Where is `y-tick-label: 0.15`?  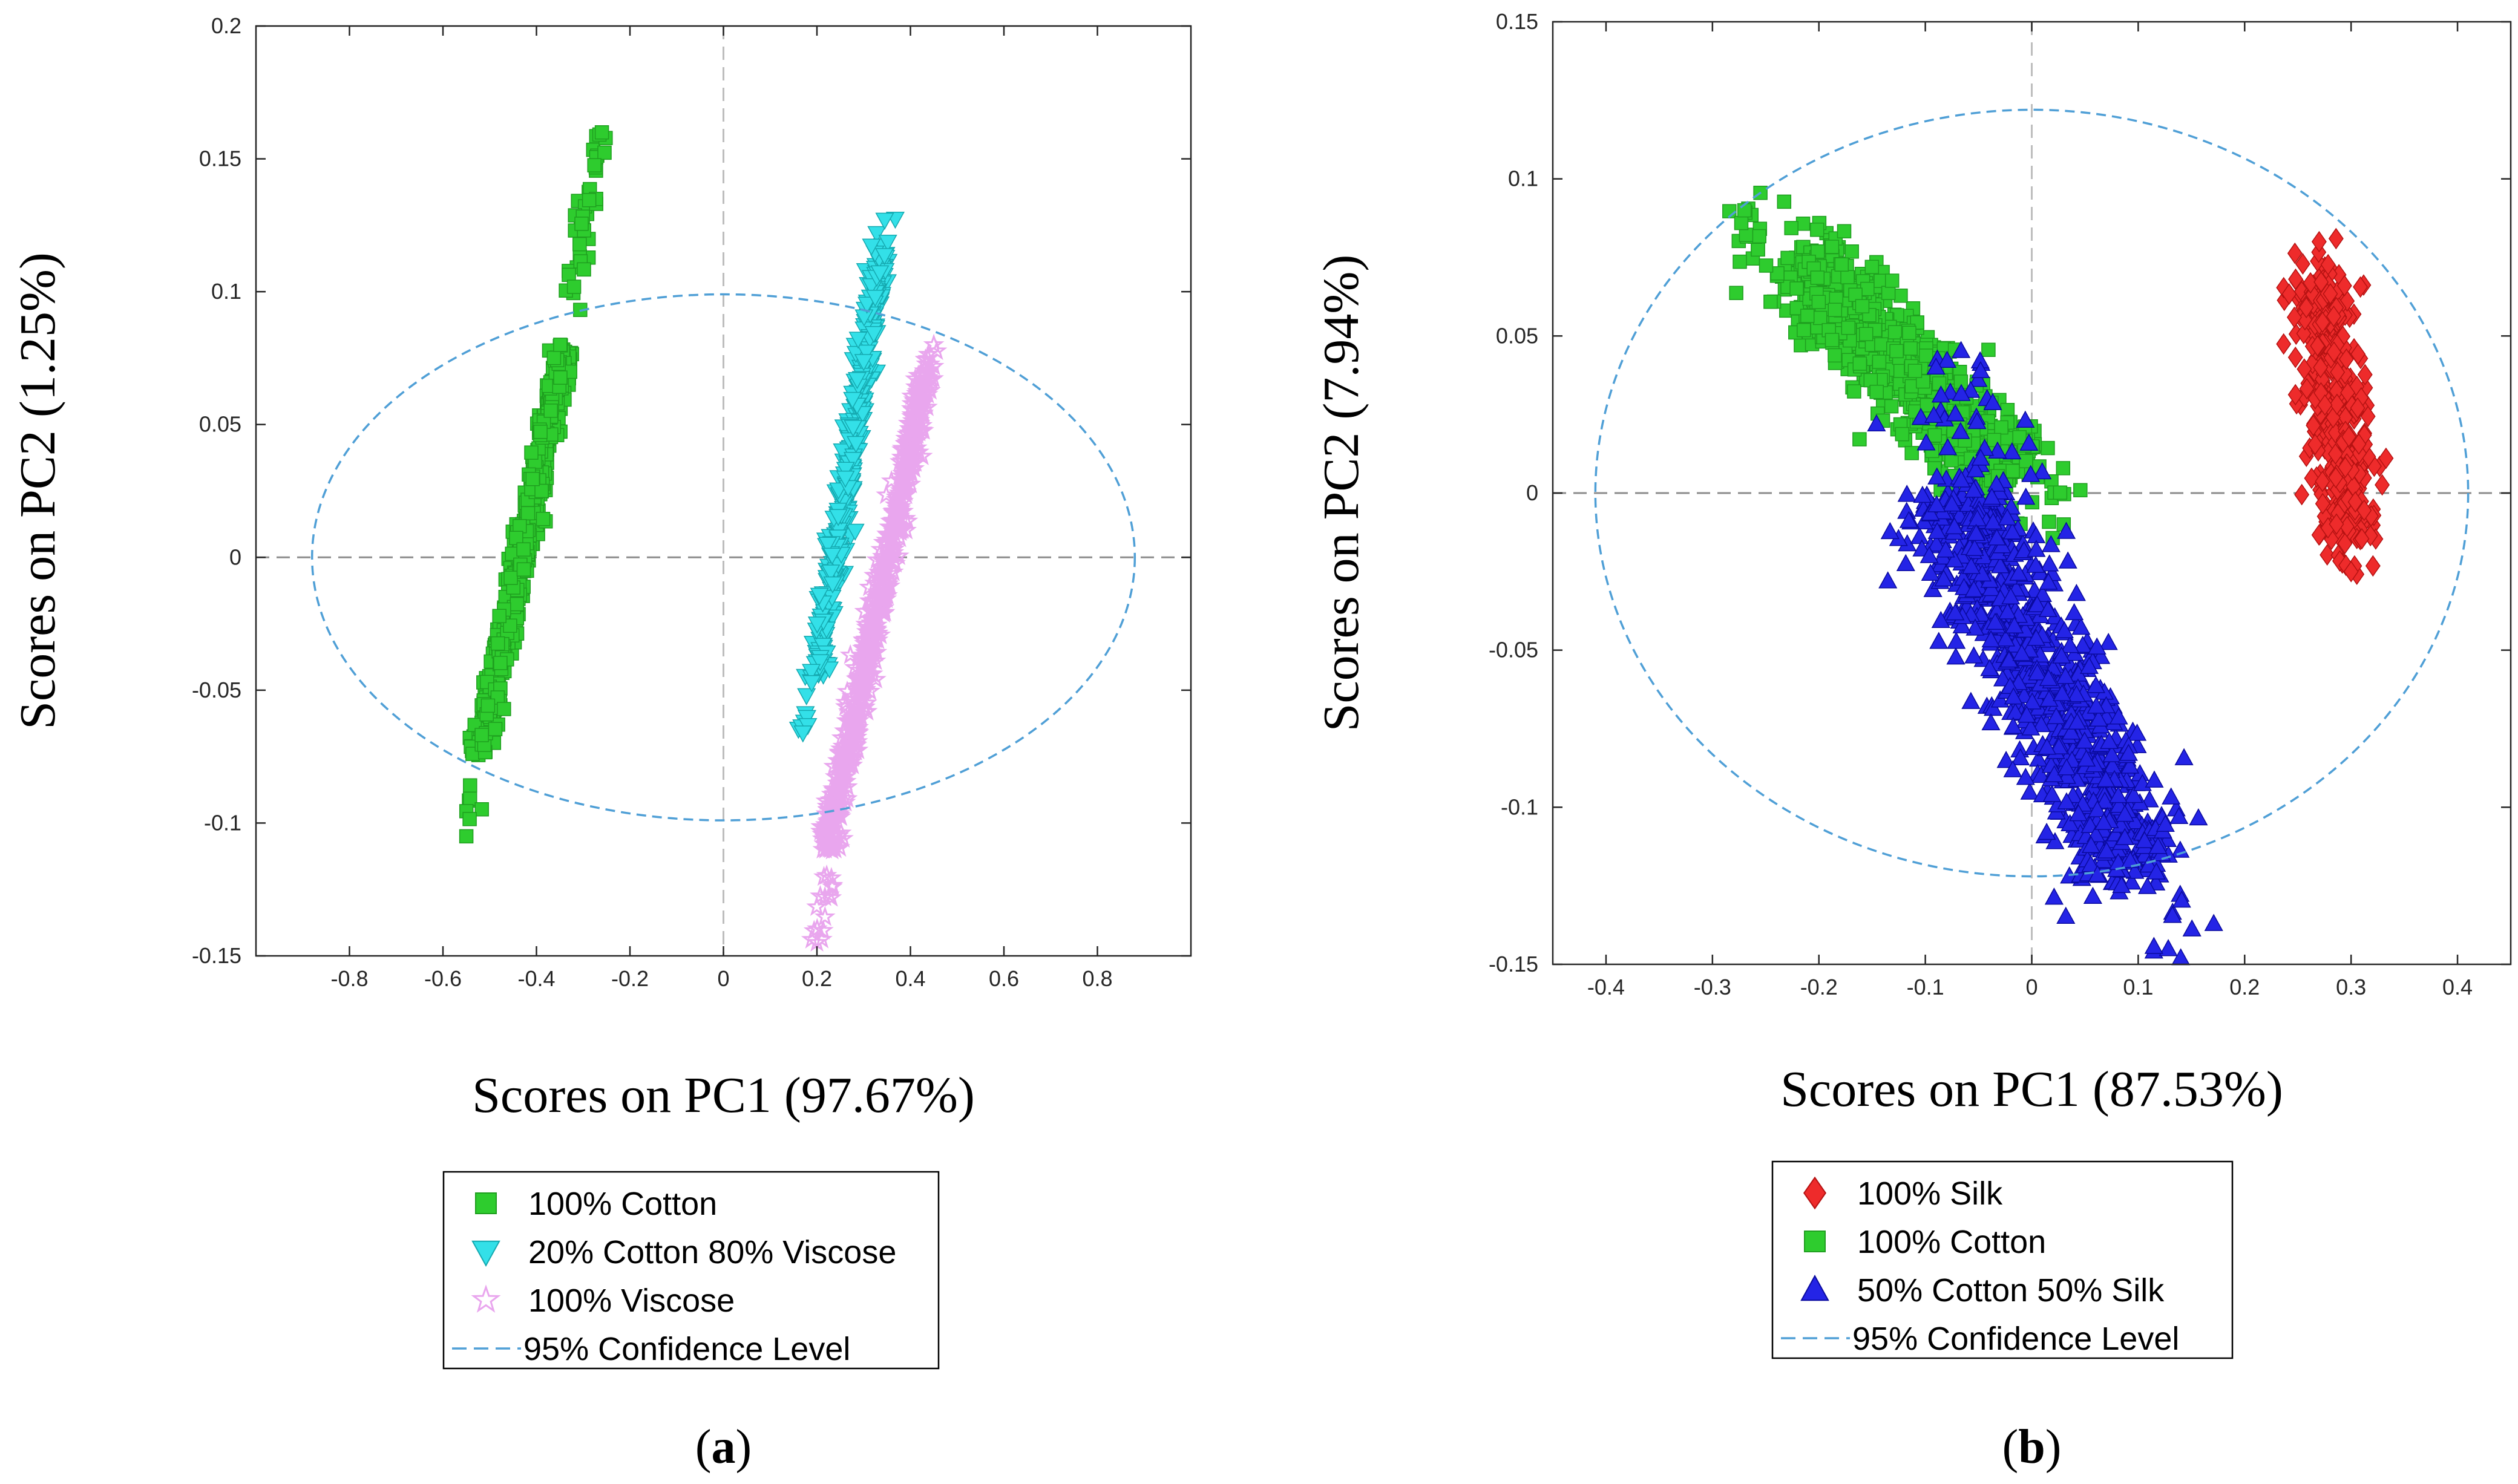
y-tick-label: 0.15 is located at coordinates (1517, 21).